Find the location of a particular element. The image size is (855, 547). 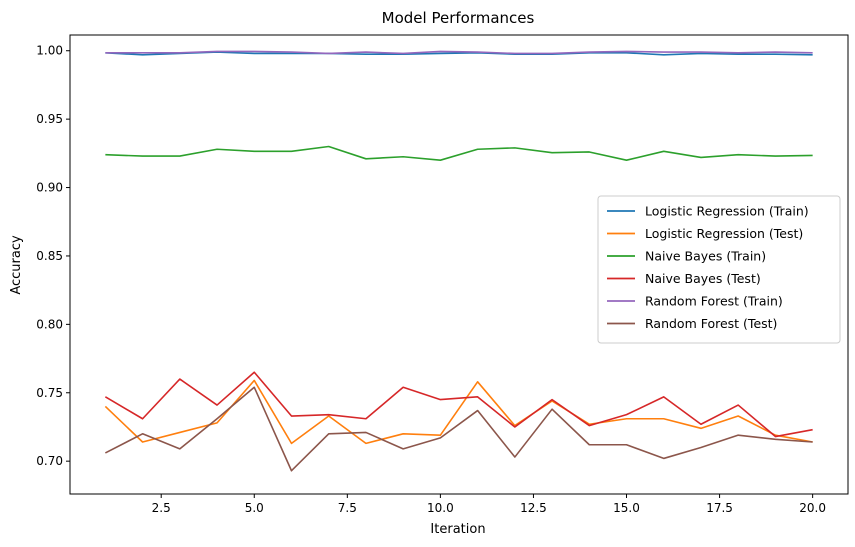

y-axis-ticks: 0.70 0.75 0.80 0.85 0.90 0.95 1.00 is located at coordinates (53, 256).